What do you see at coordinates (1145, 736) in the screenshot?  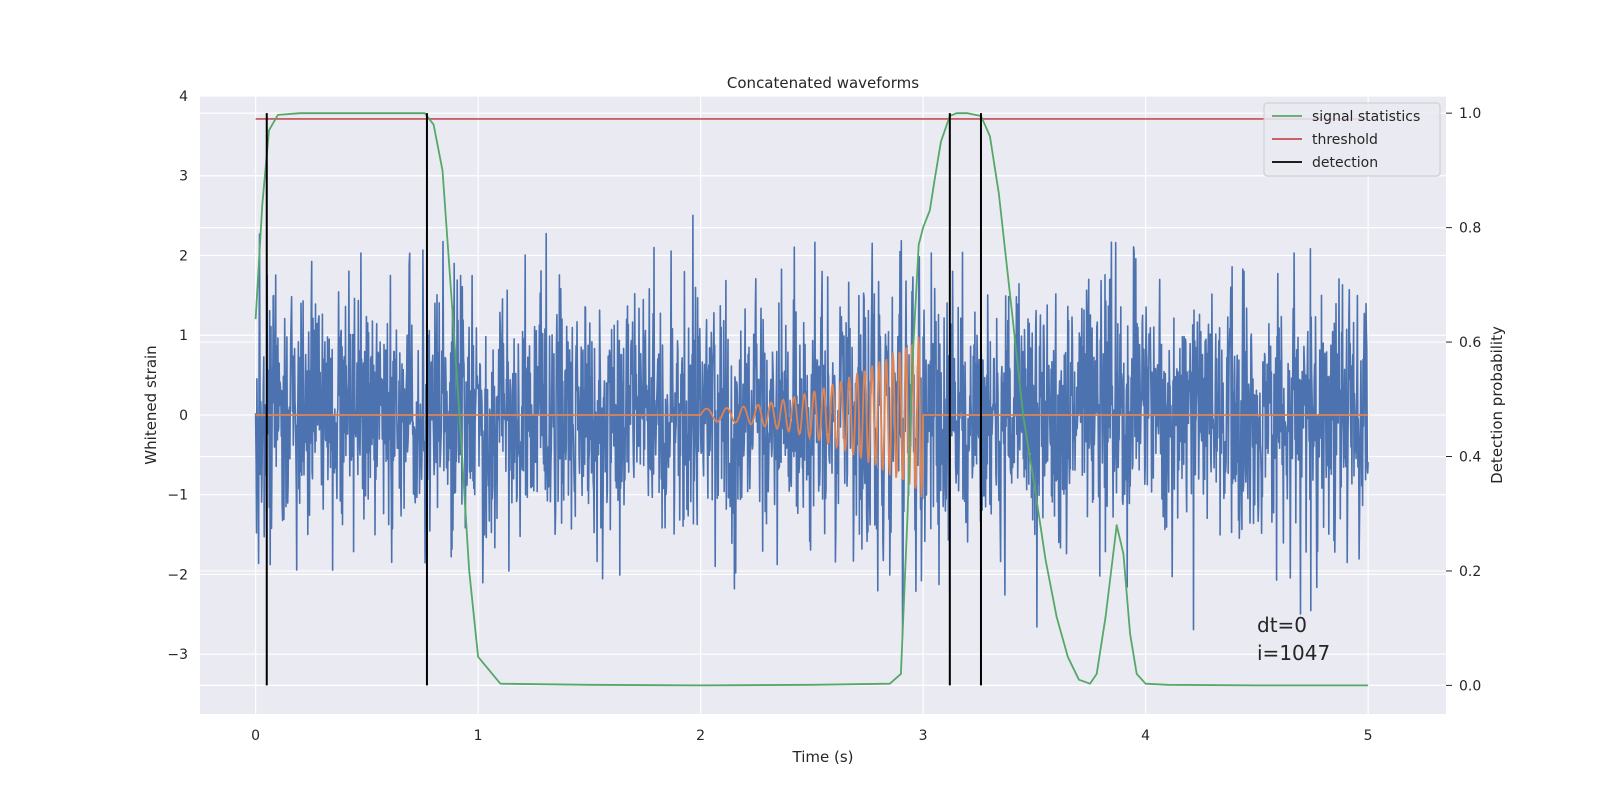 I see `x-tick-label: 4` at bounding box center [1145, 736].